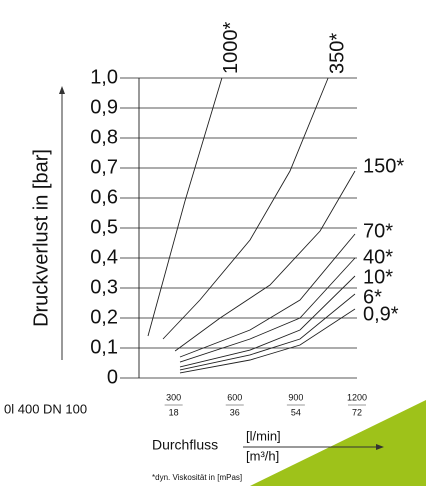 The height and width of the screenshot is (486, 426). I want to click on y-tick-label: 0,2, so click(104, 317).